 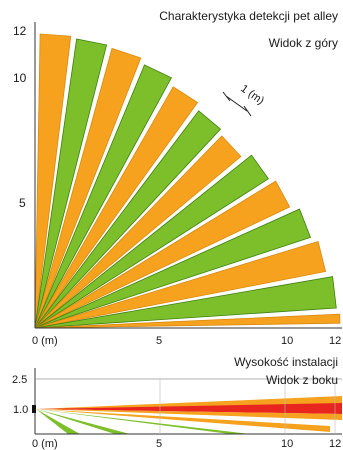 I want to click on side-y-tick-2-5: 2.5, so click(x=19, y=380).